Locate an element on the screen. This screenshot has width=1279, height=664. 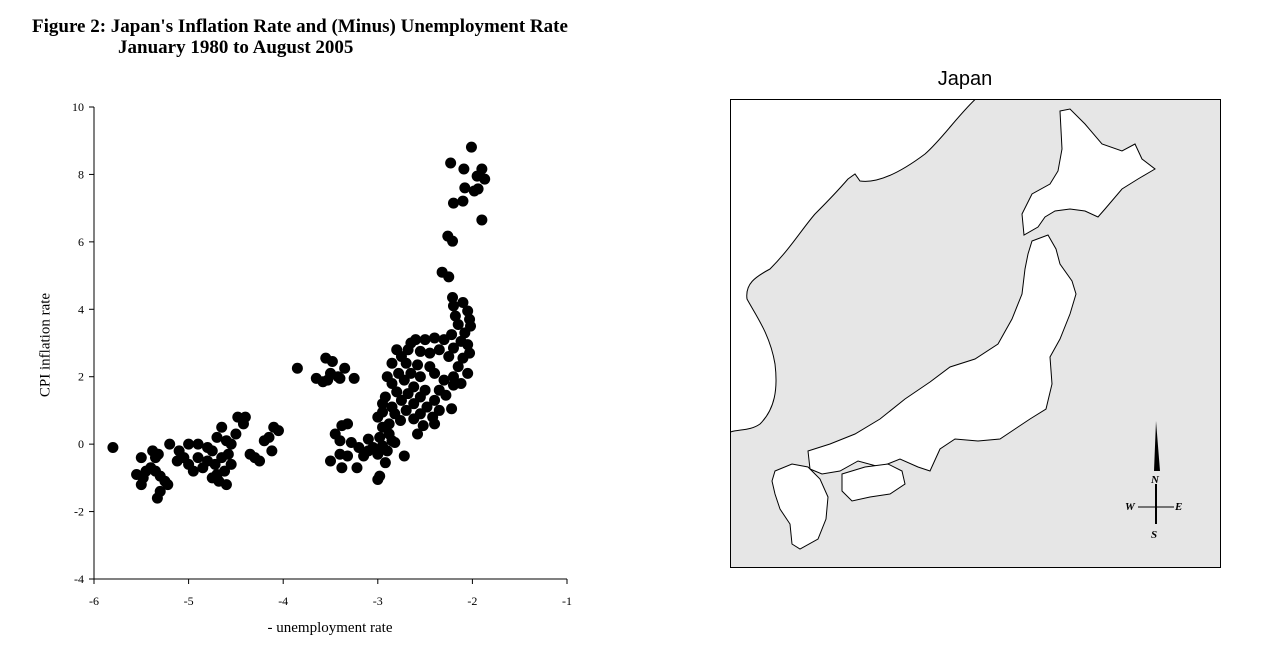
compass-north-label: N is located at coordinates (1155, 480).